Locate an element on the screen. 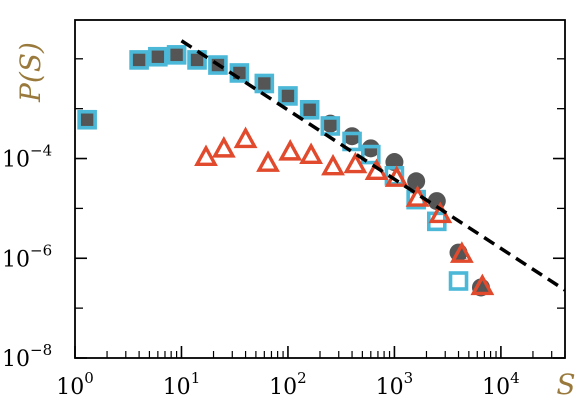 This screenshot has width=581, height=407. y-tick-label: 10⁻⁶ is located at coordinates (27, 256).